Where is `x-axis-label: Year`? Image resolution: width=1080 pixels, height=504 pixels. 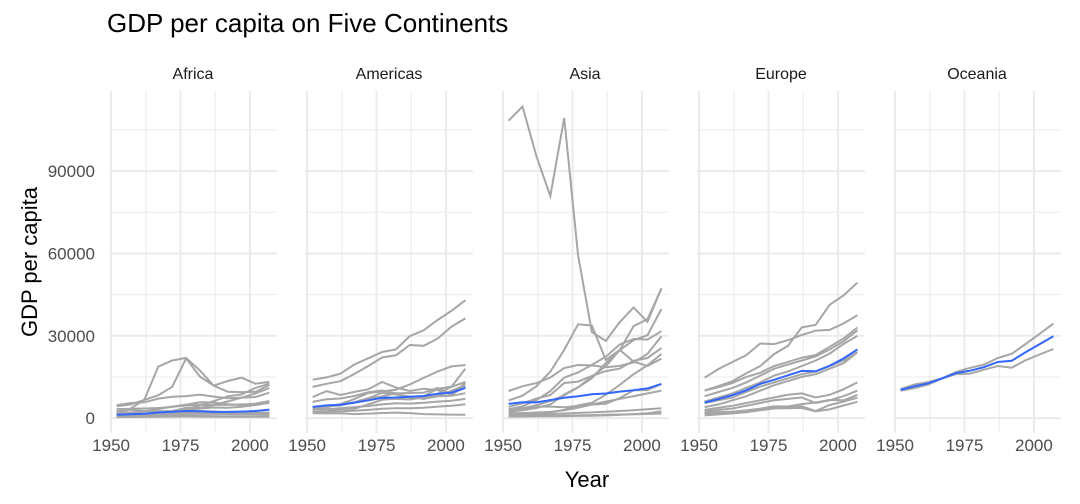 x-axis-label: Year is located at coordinates (587, 479).